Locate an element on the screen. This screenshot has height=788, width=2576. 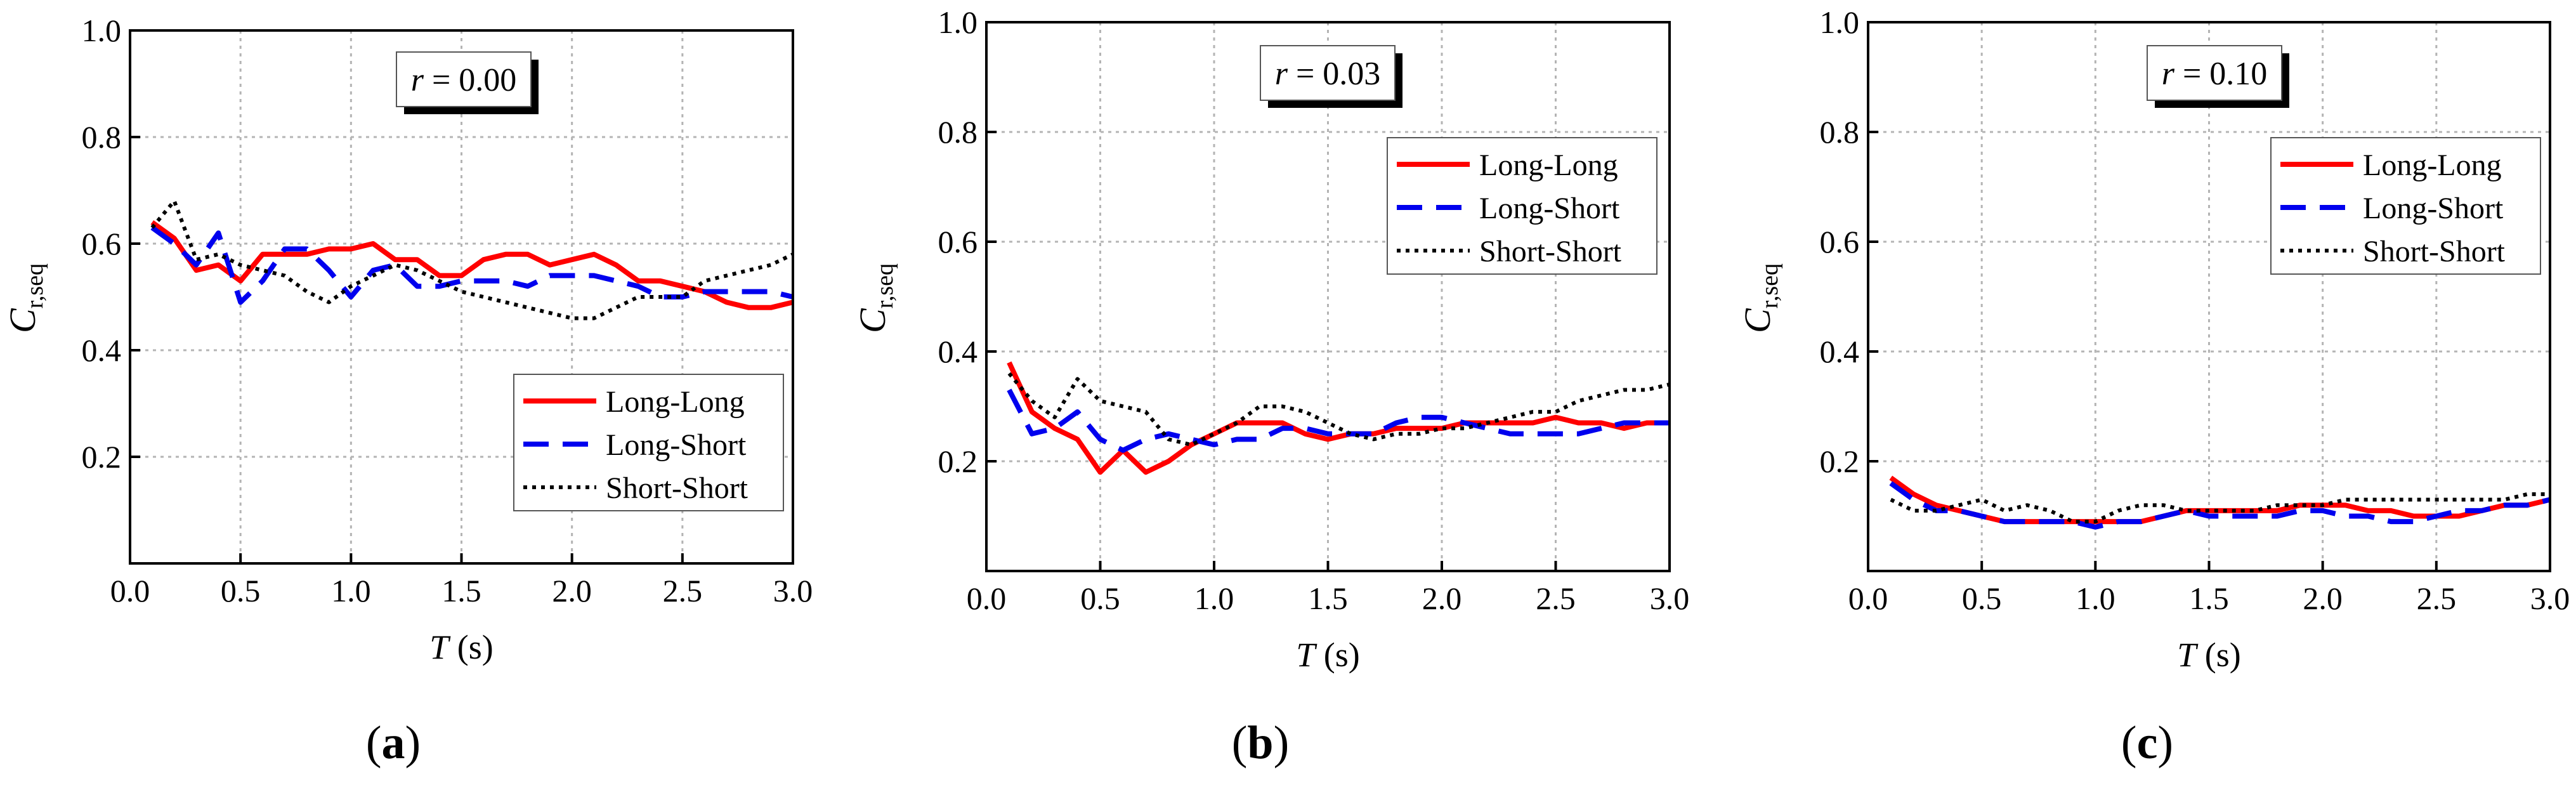
annotation-text: r = 0.00 is located at coordinates (464, 80).